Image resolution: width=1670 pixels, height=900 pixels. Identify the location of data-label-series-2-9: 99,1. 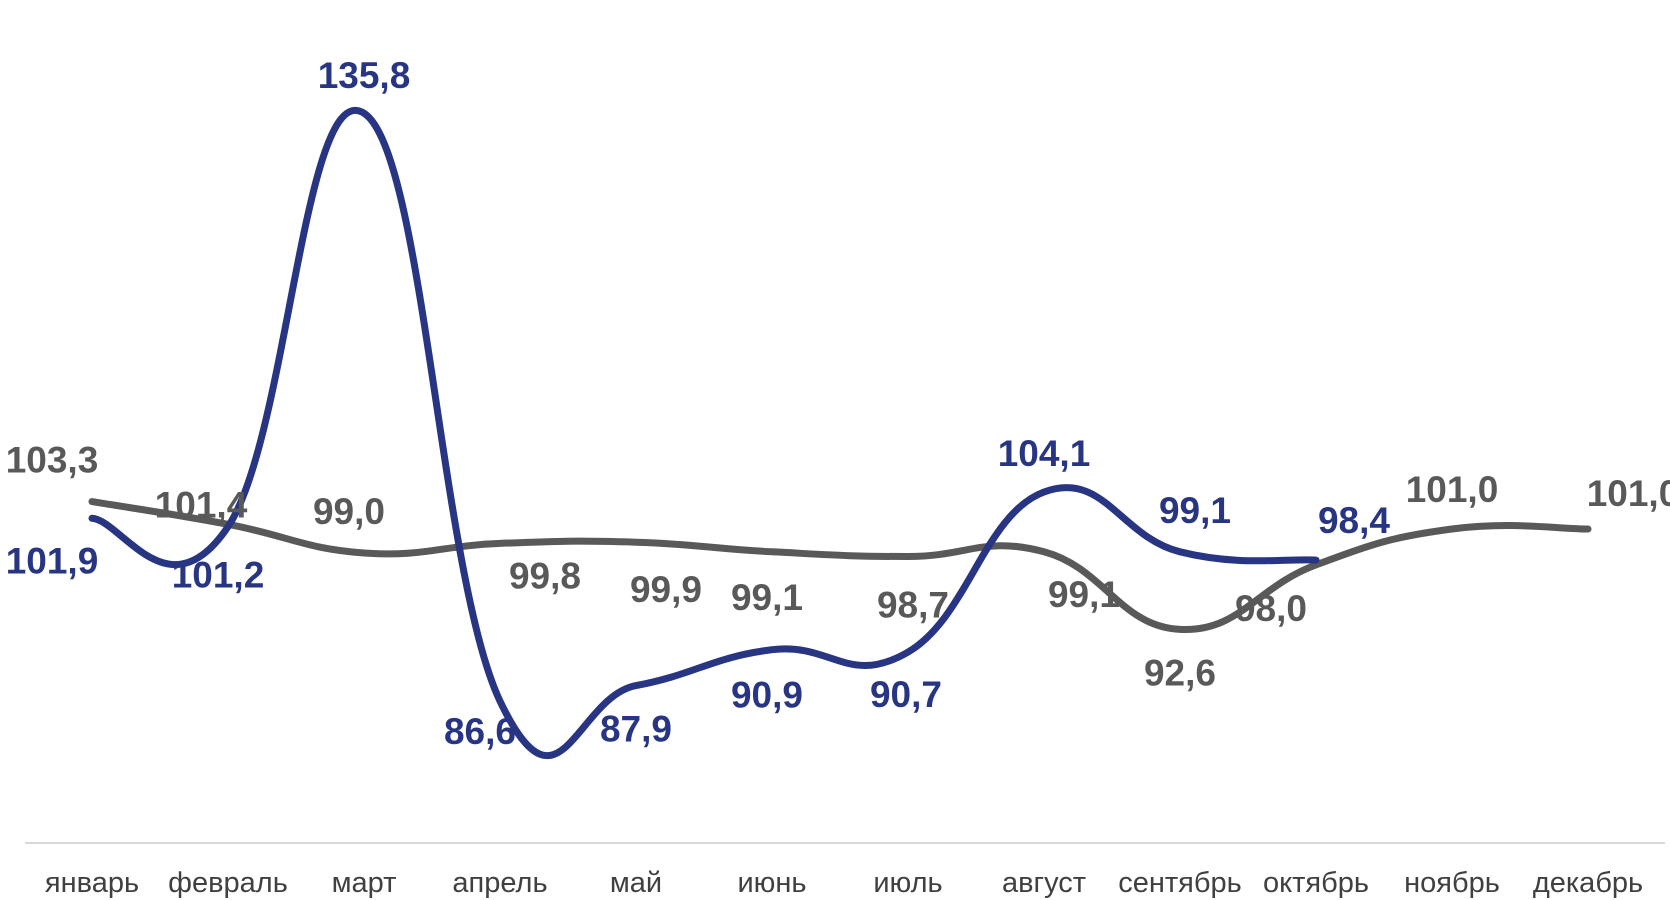
(1195, 510).